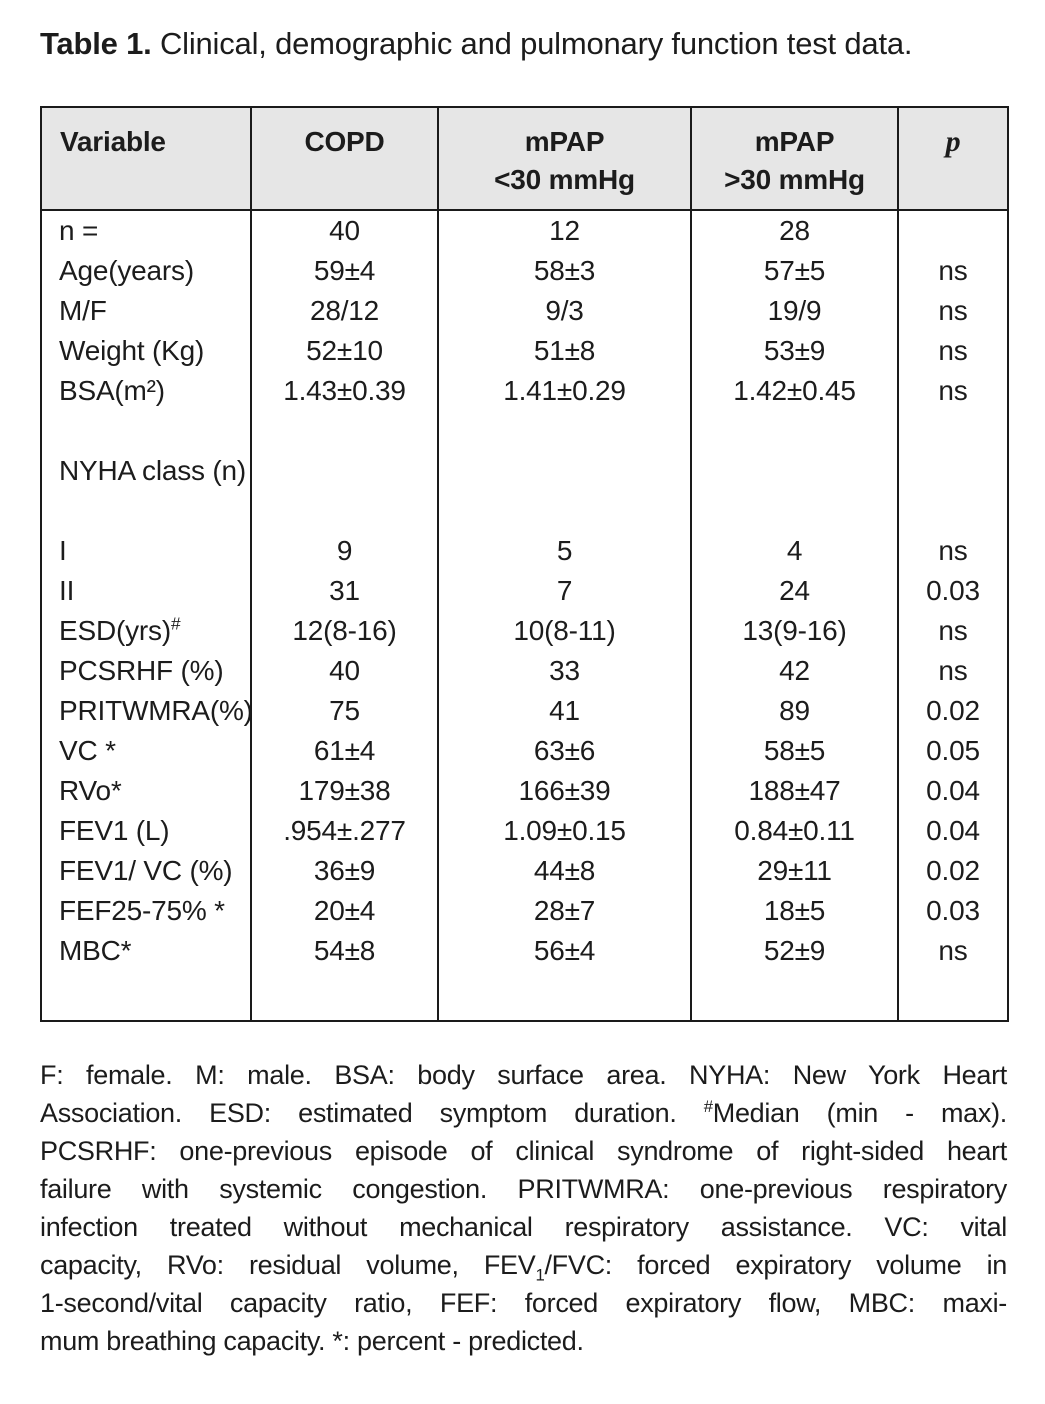 The width and height of the screenshot is (1045, 1404). What do you see at coordinates (344, 791) in the screenshot?
I see `cell-value: 179±38` at bounding box center [344, 791].